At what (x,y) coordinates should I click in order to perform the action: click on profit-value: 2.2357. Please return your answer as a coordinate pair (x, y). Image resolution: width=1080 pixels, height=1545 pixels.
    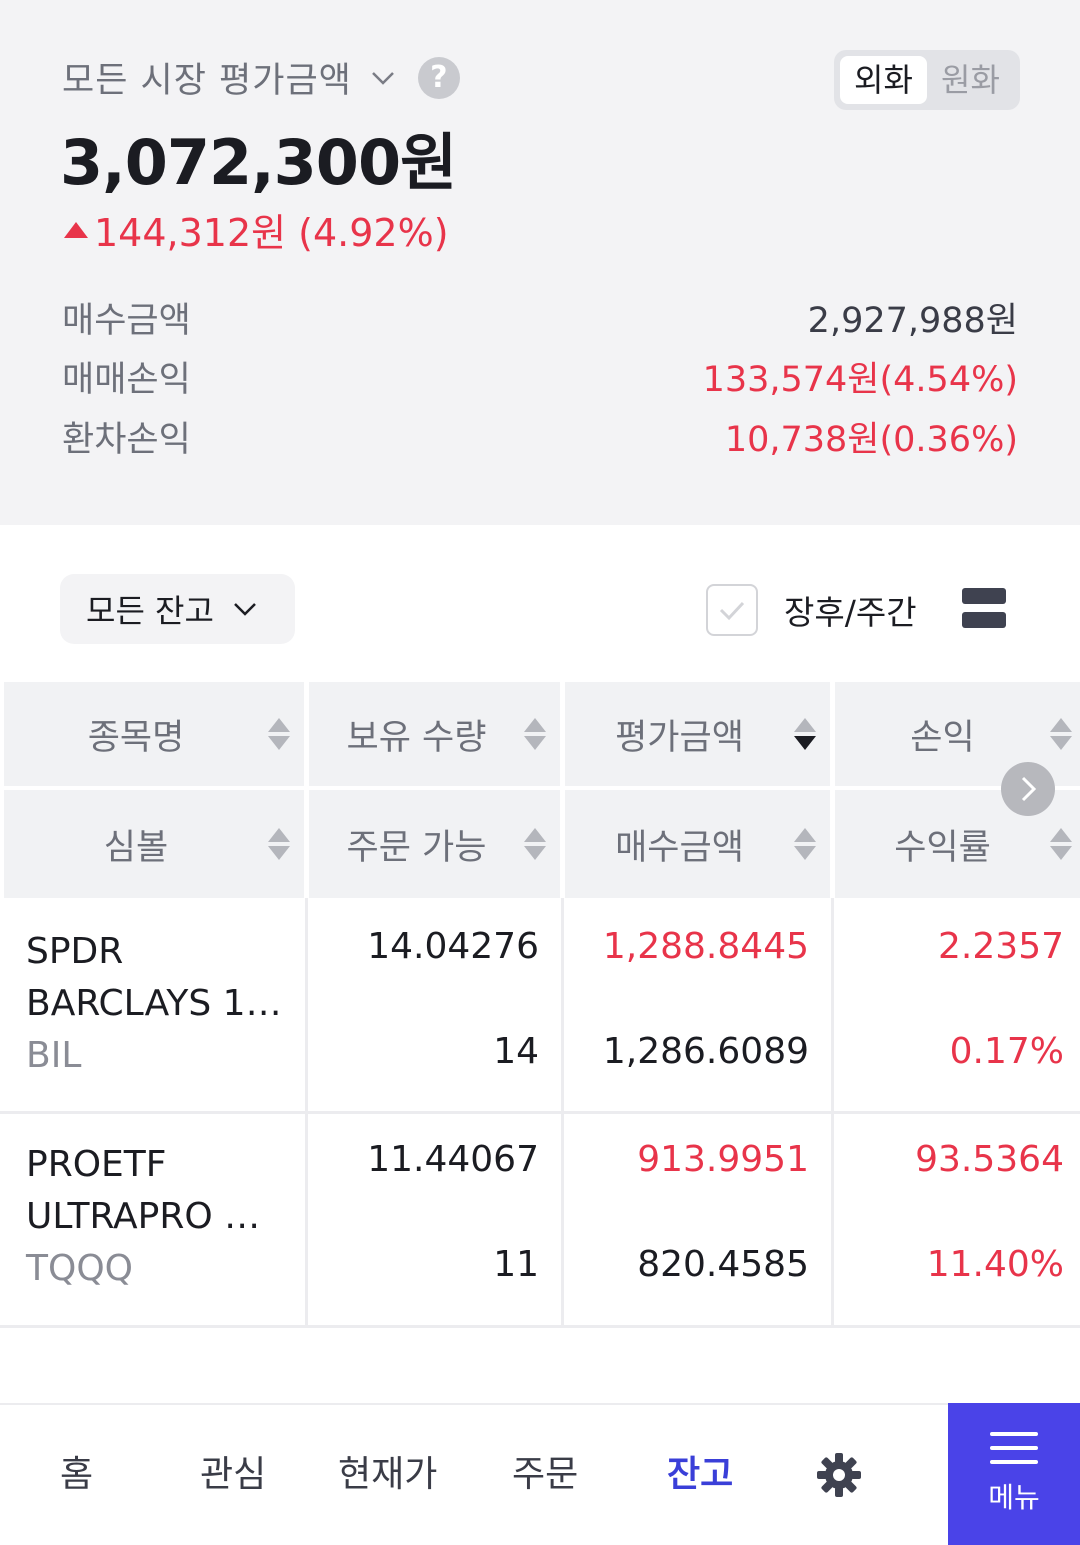
    Looking at the image, I should click on (1001, 946).